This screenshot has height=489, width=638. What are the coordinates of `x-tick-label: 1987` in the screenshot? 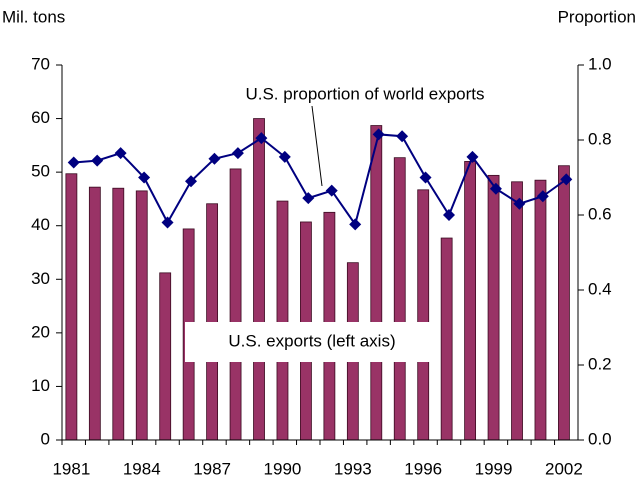 It's located at (212, 468).